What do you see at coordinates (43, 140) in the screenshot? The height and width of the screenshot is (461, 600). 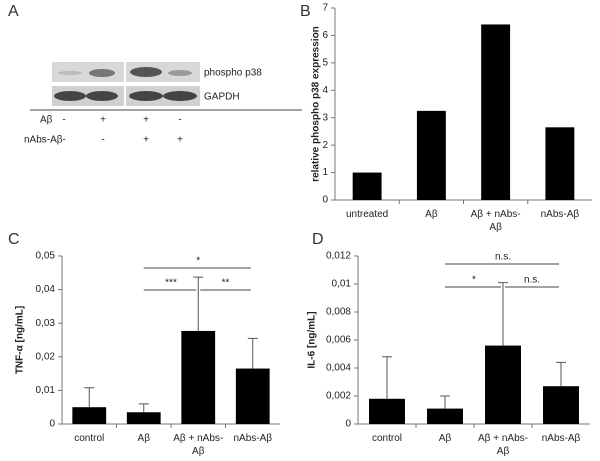 I see `row-label: nAbs-Aβ` at bounding box center [43, 140].